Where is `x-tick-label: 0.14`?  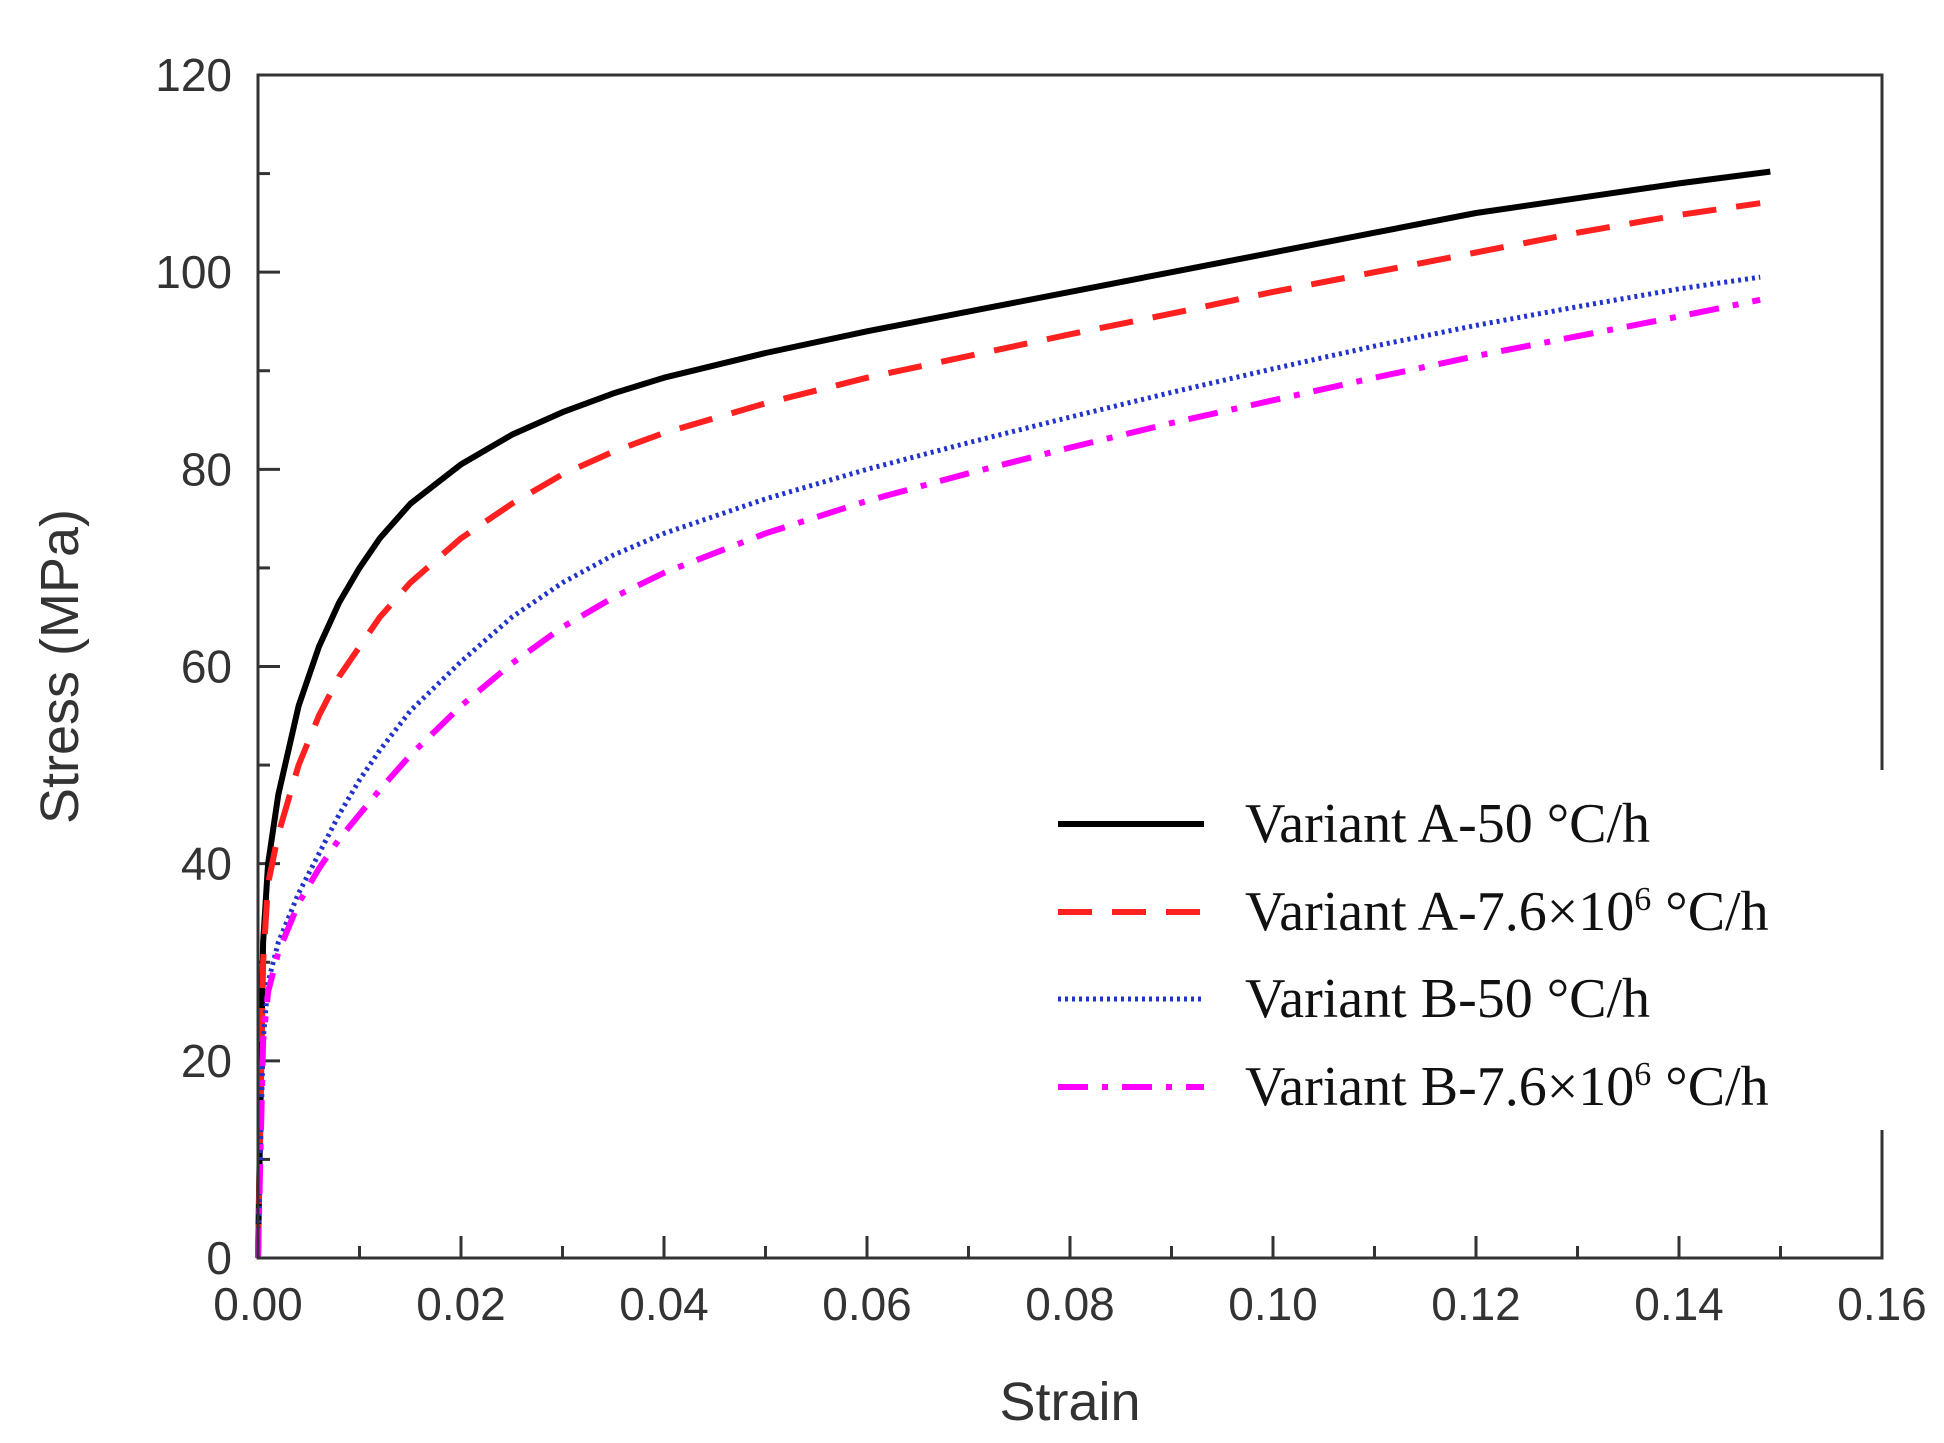
x-tick-label: 0.14 is located at coordinates (1679, 1304).